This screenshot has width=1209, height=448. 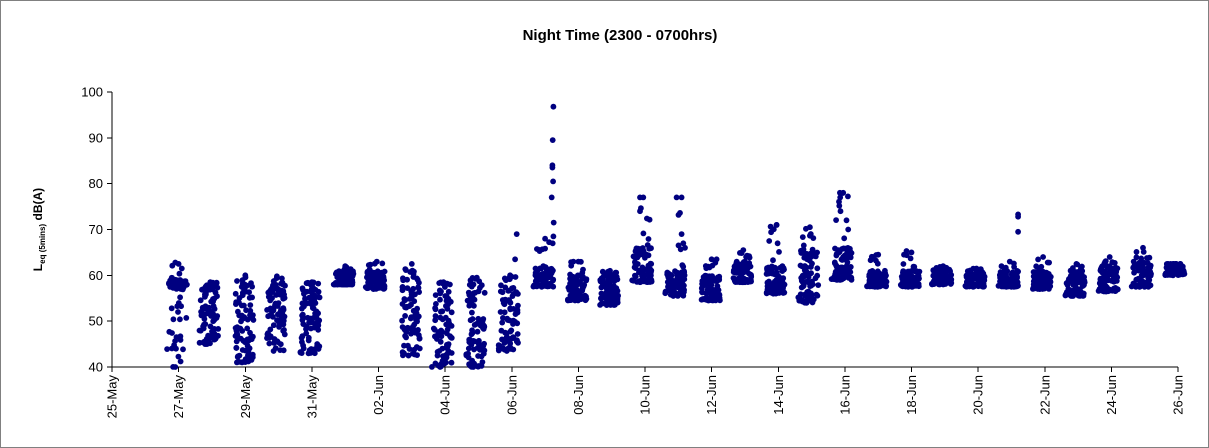 What do you see at coordinates (378, 395) in the screenshot?
I see `x-tick-label: 02-Jun` at bounding box center [378, 395].